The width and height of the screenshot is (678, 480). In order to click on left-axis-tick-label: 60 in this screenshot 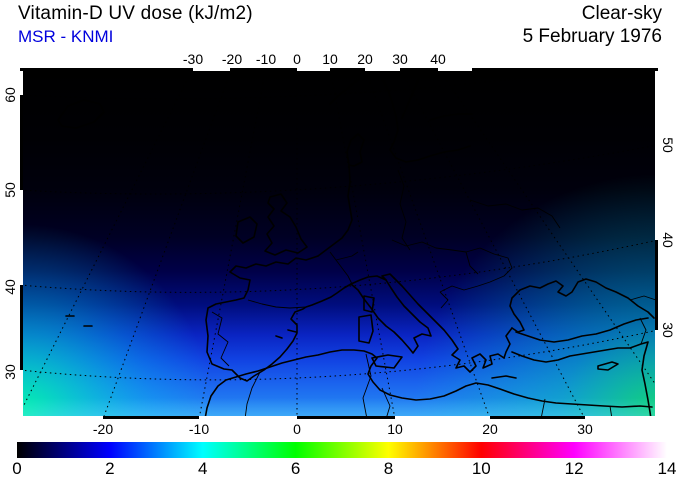, I will do `click(10, 95)`.